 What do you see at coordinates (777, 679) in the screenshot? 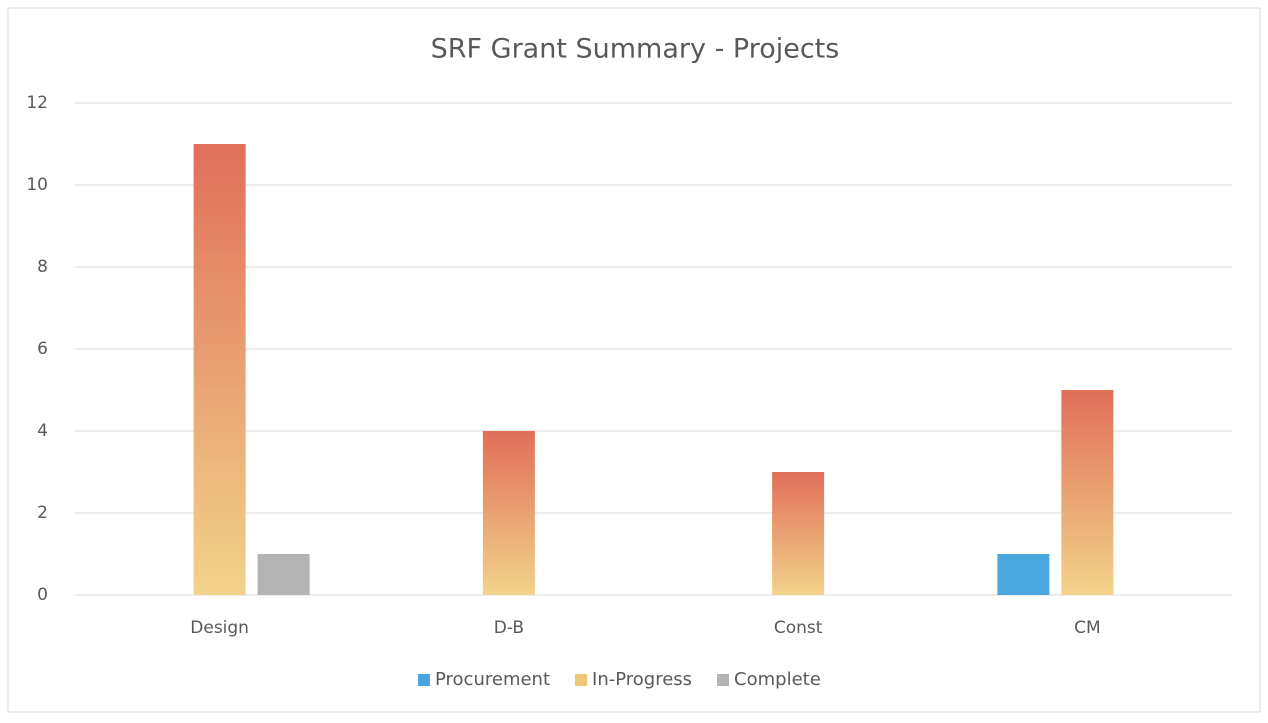
I see `legend-label: Complete` at bounding box center [777, 679].